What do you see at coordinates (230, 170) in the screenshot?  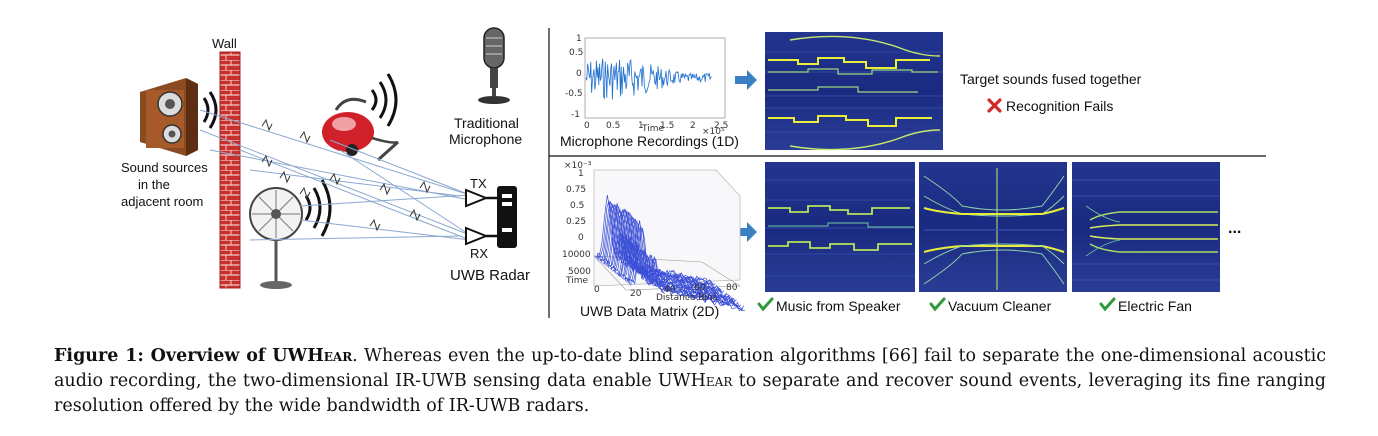 I see `brick-wall` at bounding box center [230, 170].